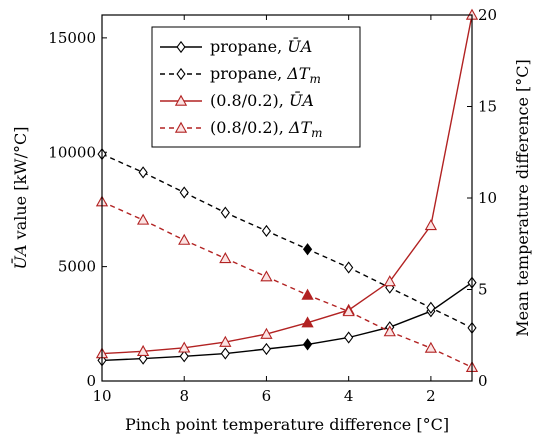  What do you see at coordinates (287, 424) in the screenshot?
I see `x-axis-label: Pinch point temperature difference [°C]` at bounding box center [287, 424].